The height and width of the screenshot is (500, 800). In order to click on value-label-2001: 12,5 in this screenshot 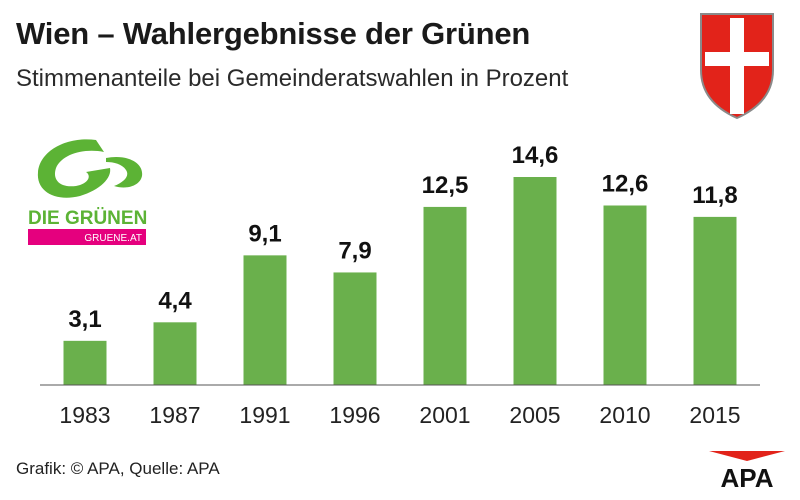, I will do `click(445, 185)`.